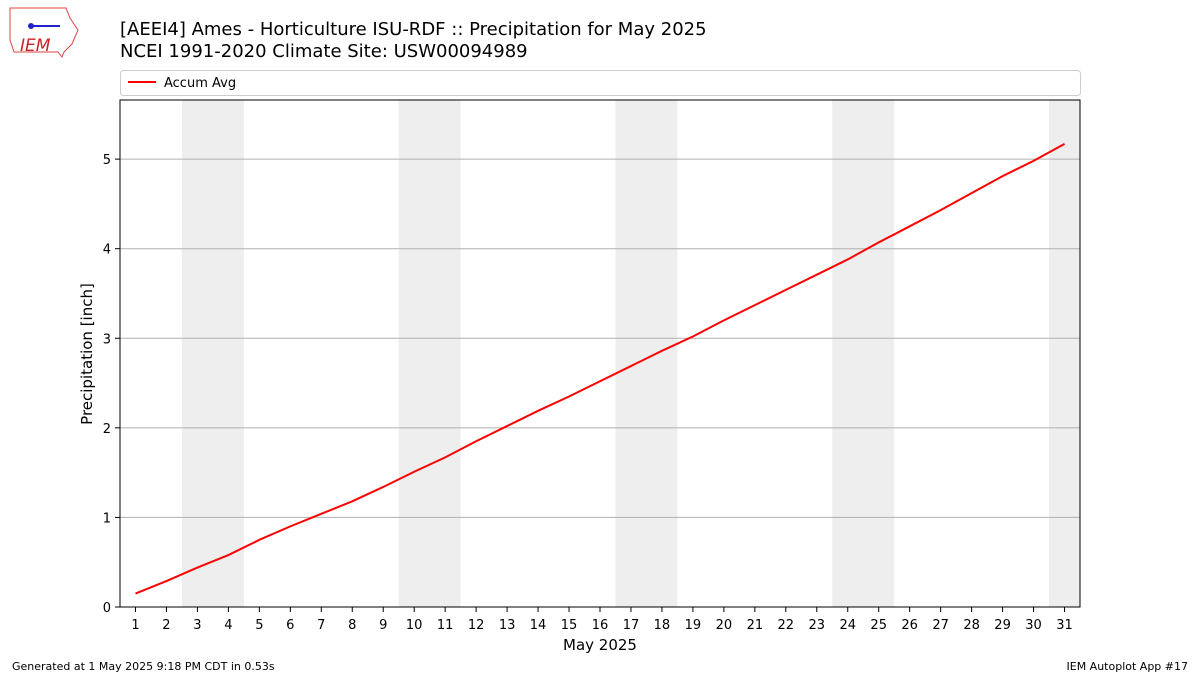 The image size is (1200, 675). Describe the element at coordinates (507, 625) in the screenshot. I see `x-tick-label: 13` at that location.